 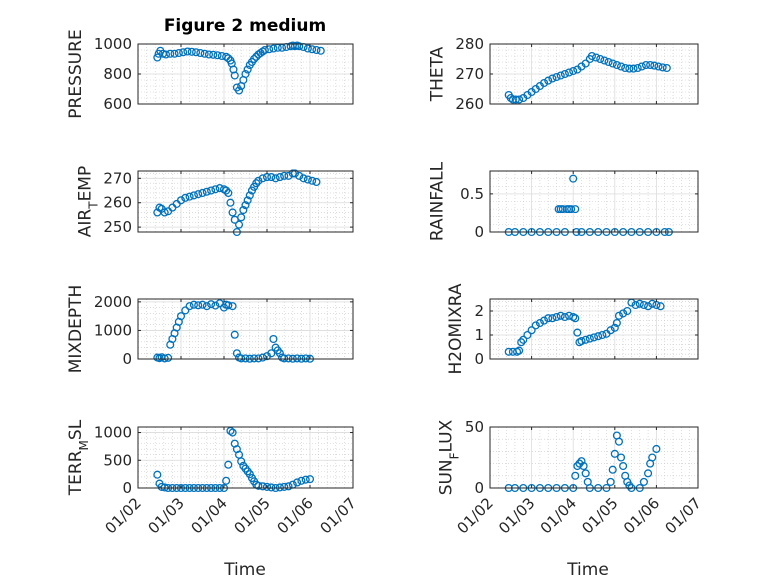 I want to click on y-axis-label-main: THETA, so click(x=437, y=74).